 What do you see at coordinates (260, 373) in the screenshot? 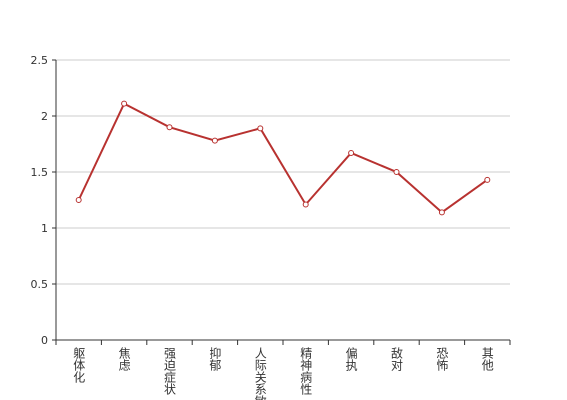
I see `x-tick-label: 人际关系敏感` at bounding box center [260, 373].